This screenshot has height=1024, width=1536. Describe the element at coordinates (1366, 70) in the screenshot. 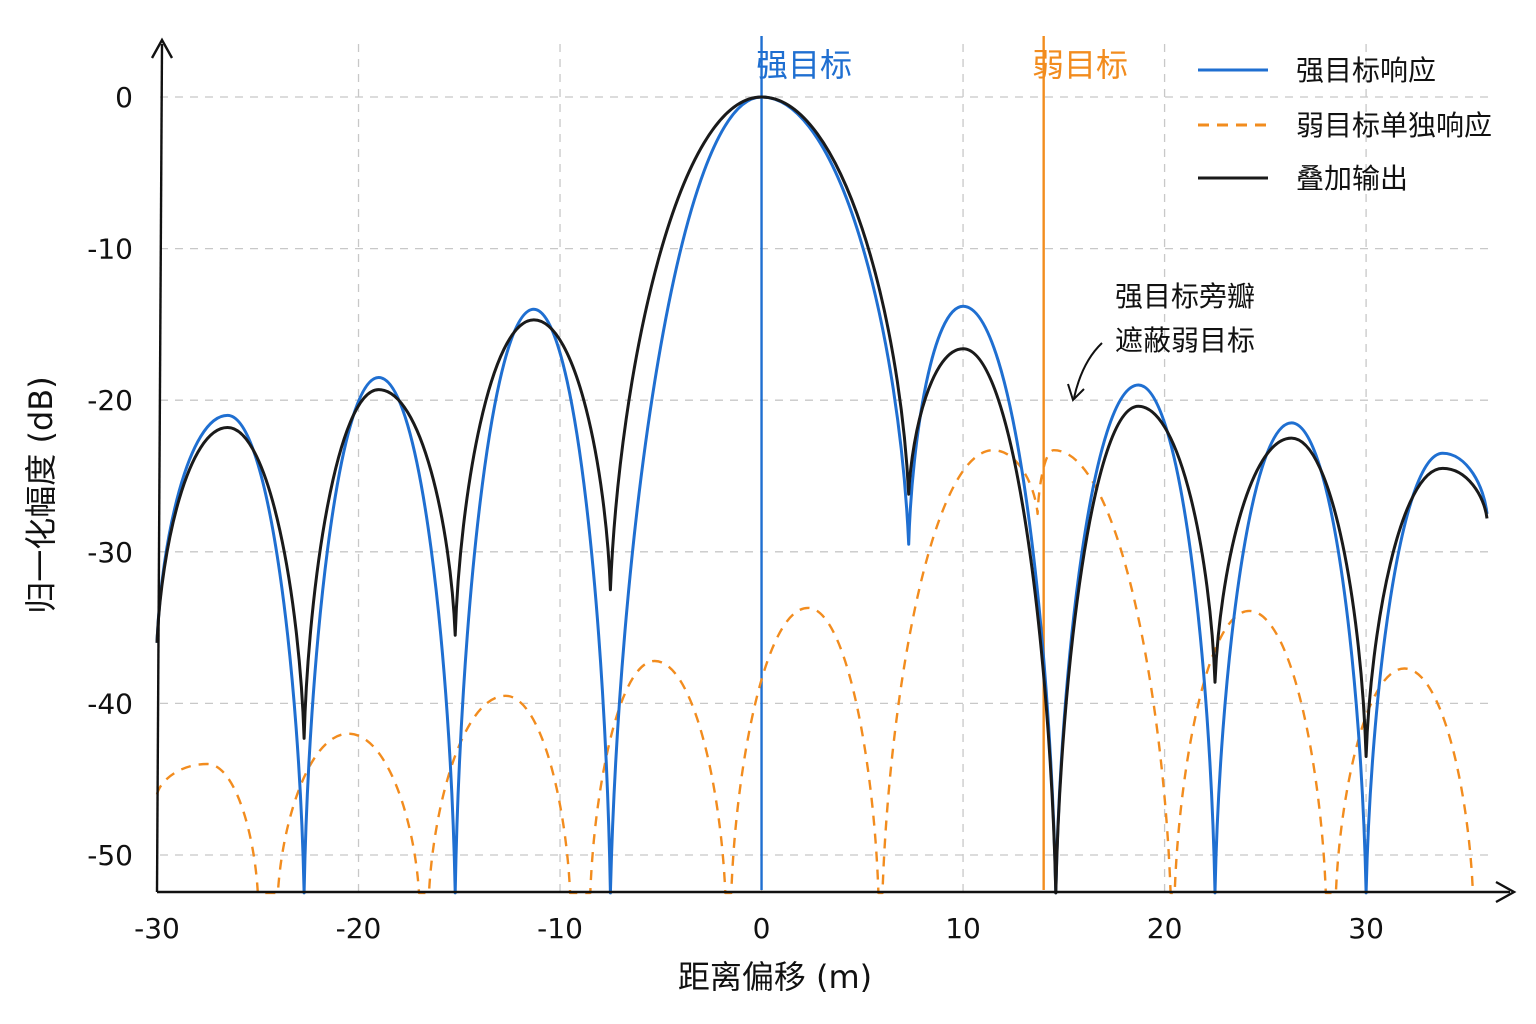

I see `legend-label-strong: 强目标响应` at that location.